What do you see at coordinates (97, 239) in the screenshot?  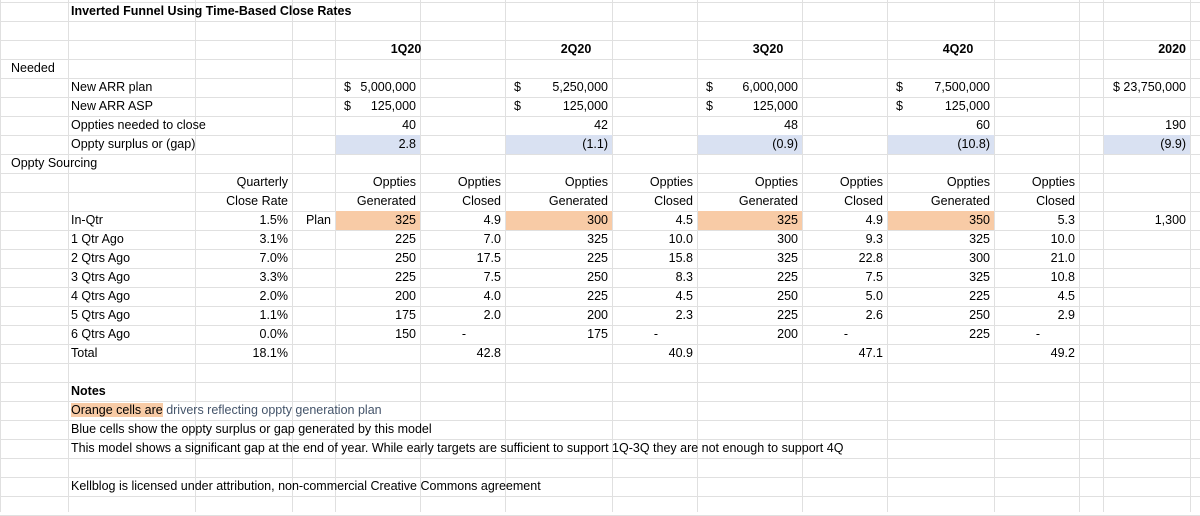 I see `row-label: 1 Qtr Ago` at bounding box center [97, 239].